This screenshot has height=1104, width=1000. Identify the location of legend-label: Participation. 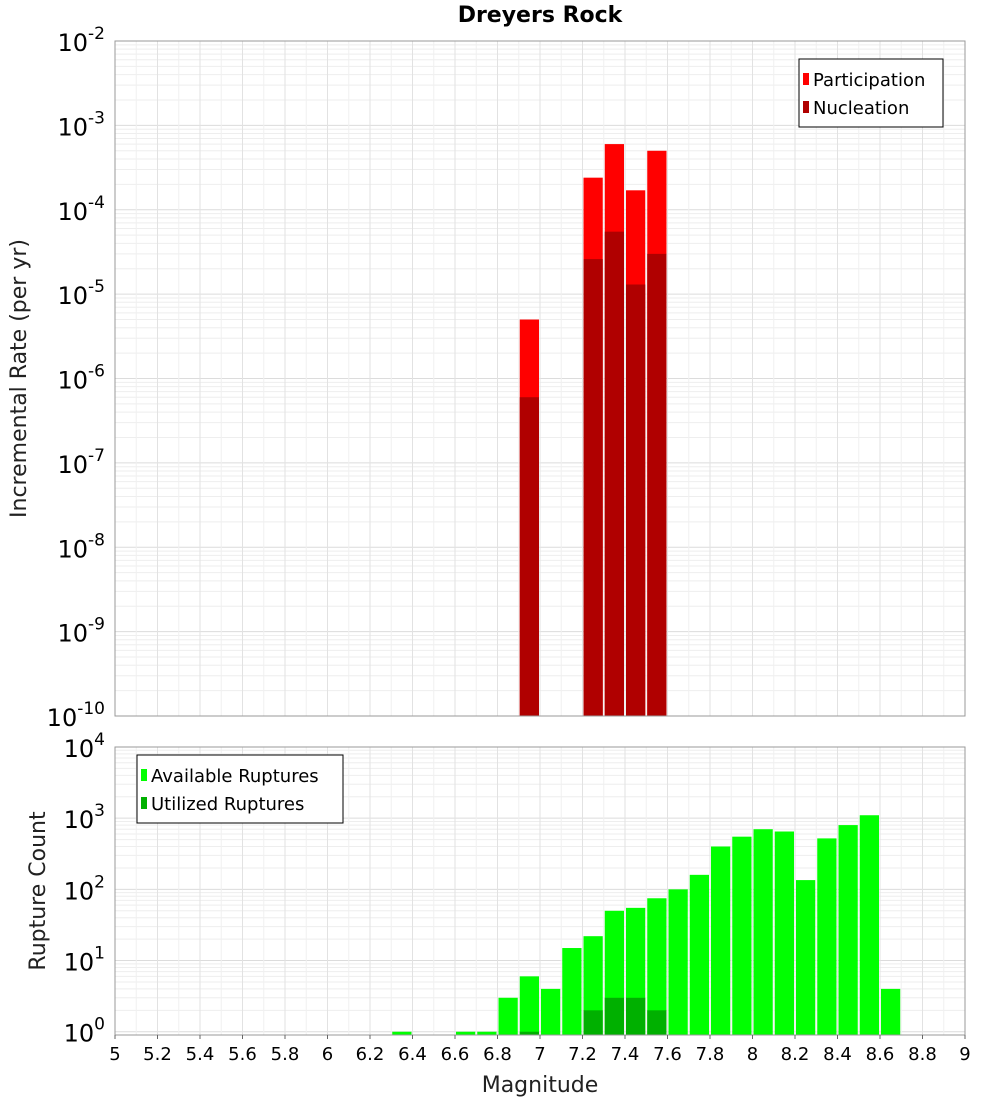
(869, 80).